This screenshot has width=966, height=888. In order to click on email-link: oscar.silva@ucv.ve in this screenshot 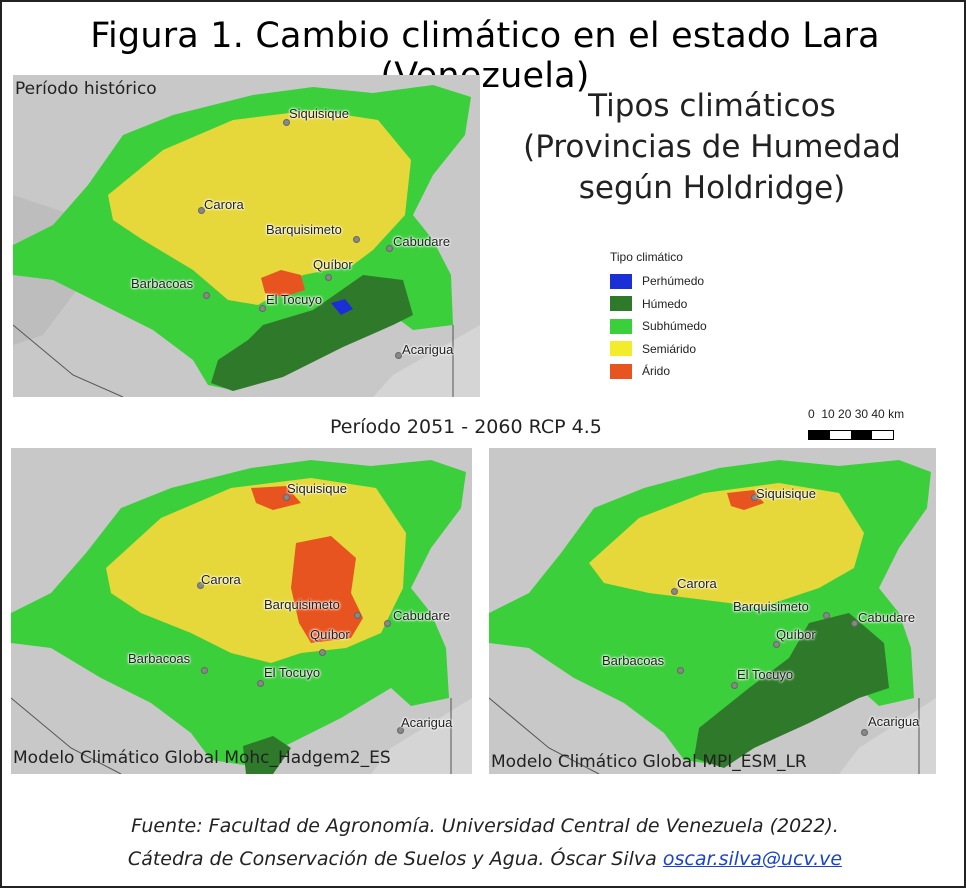, I will do `click(752, 859)`.